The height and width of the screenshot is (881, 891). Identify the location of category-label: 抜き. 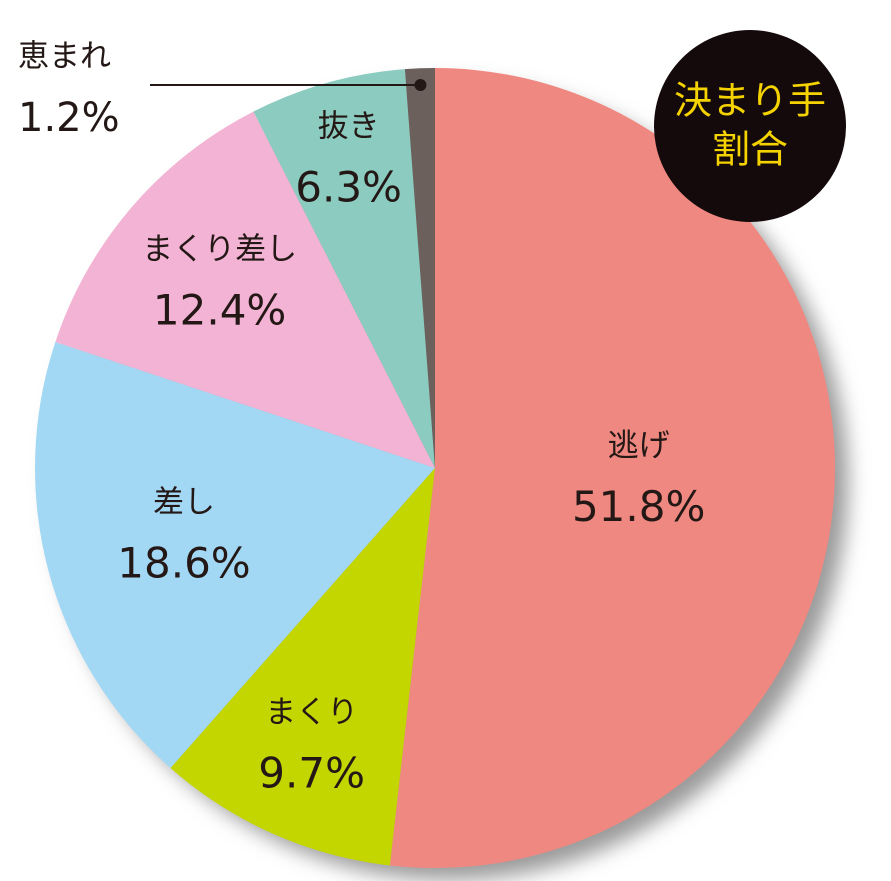
(349, 126).